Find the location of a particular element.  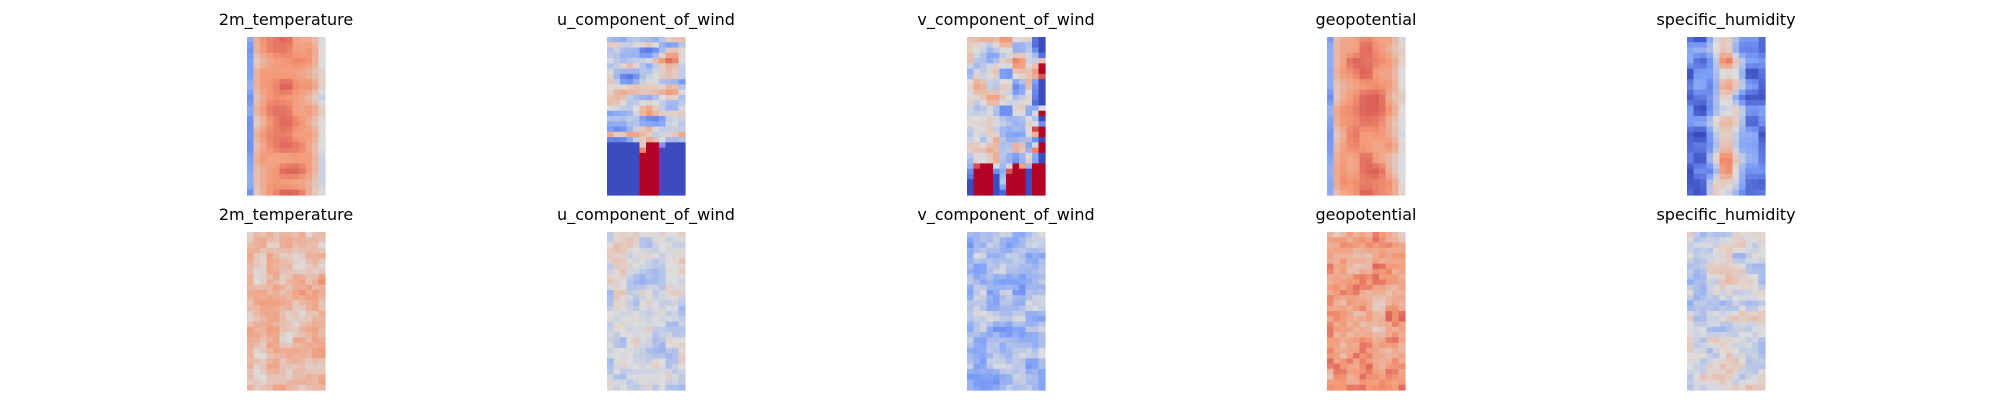

panel-1: u_component_of_wind is located at coordinates (646, 103).